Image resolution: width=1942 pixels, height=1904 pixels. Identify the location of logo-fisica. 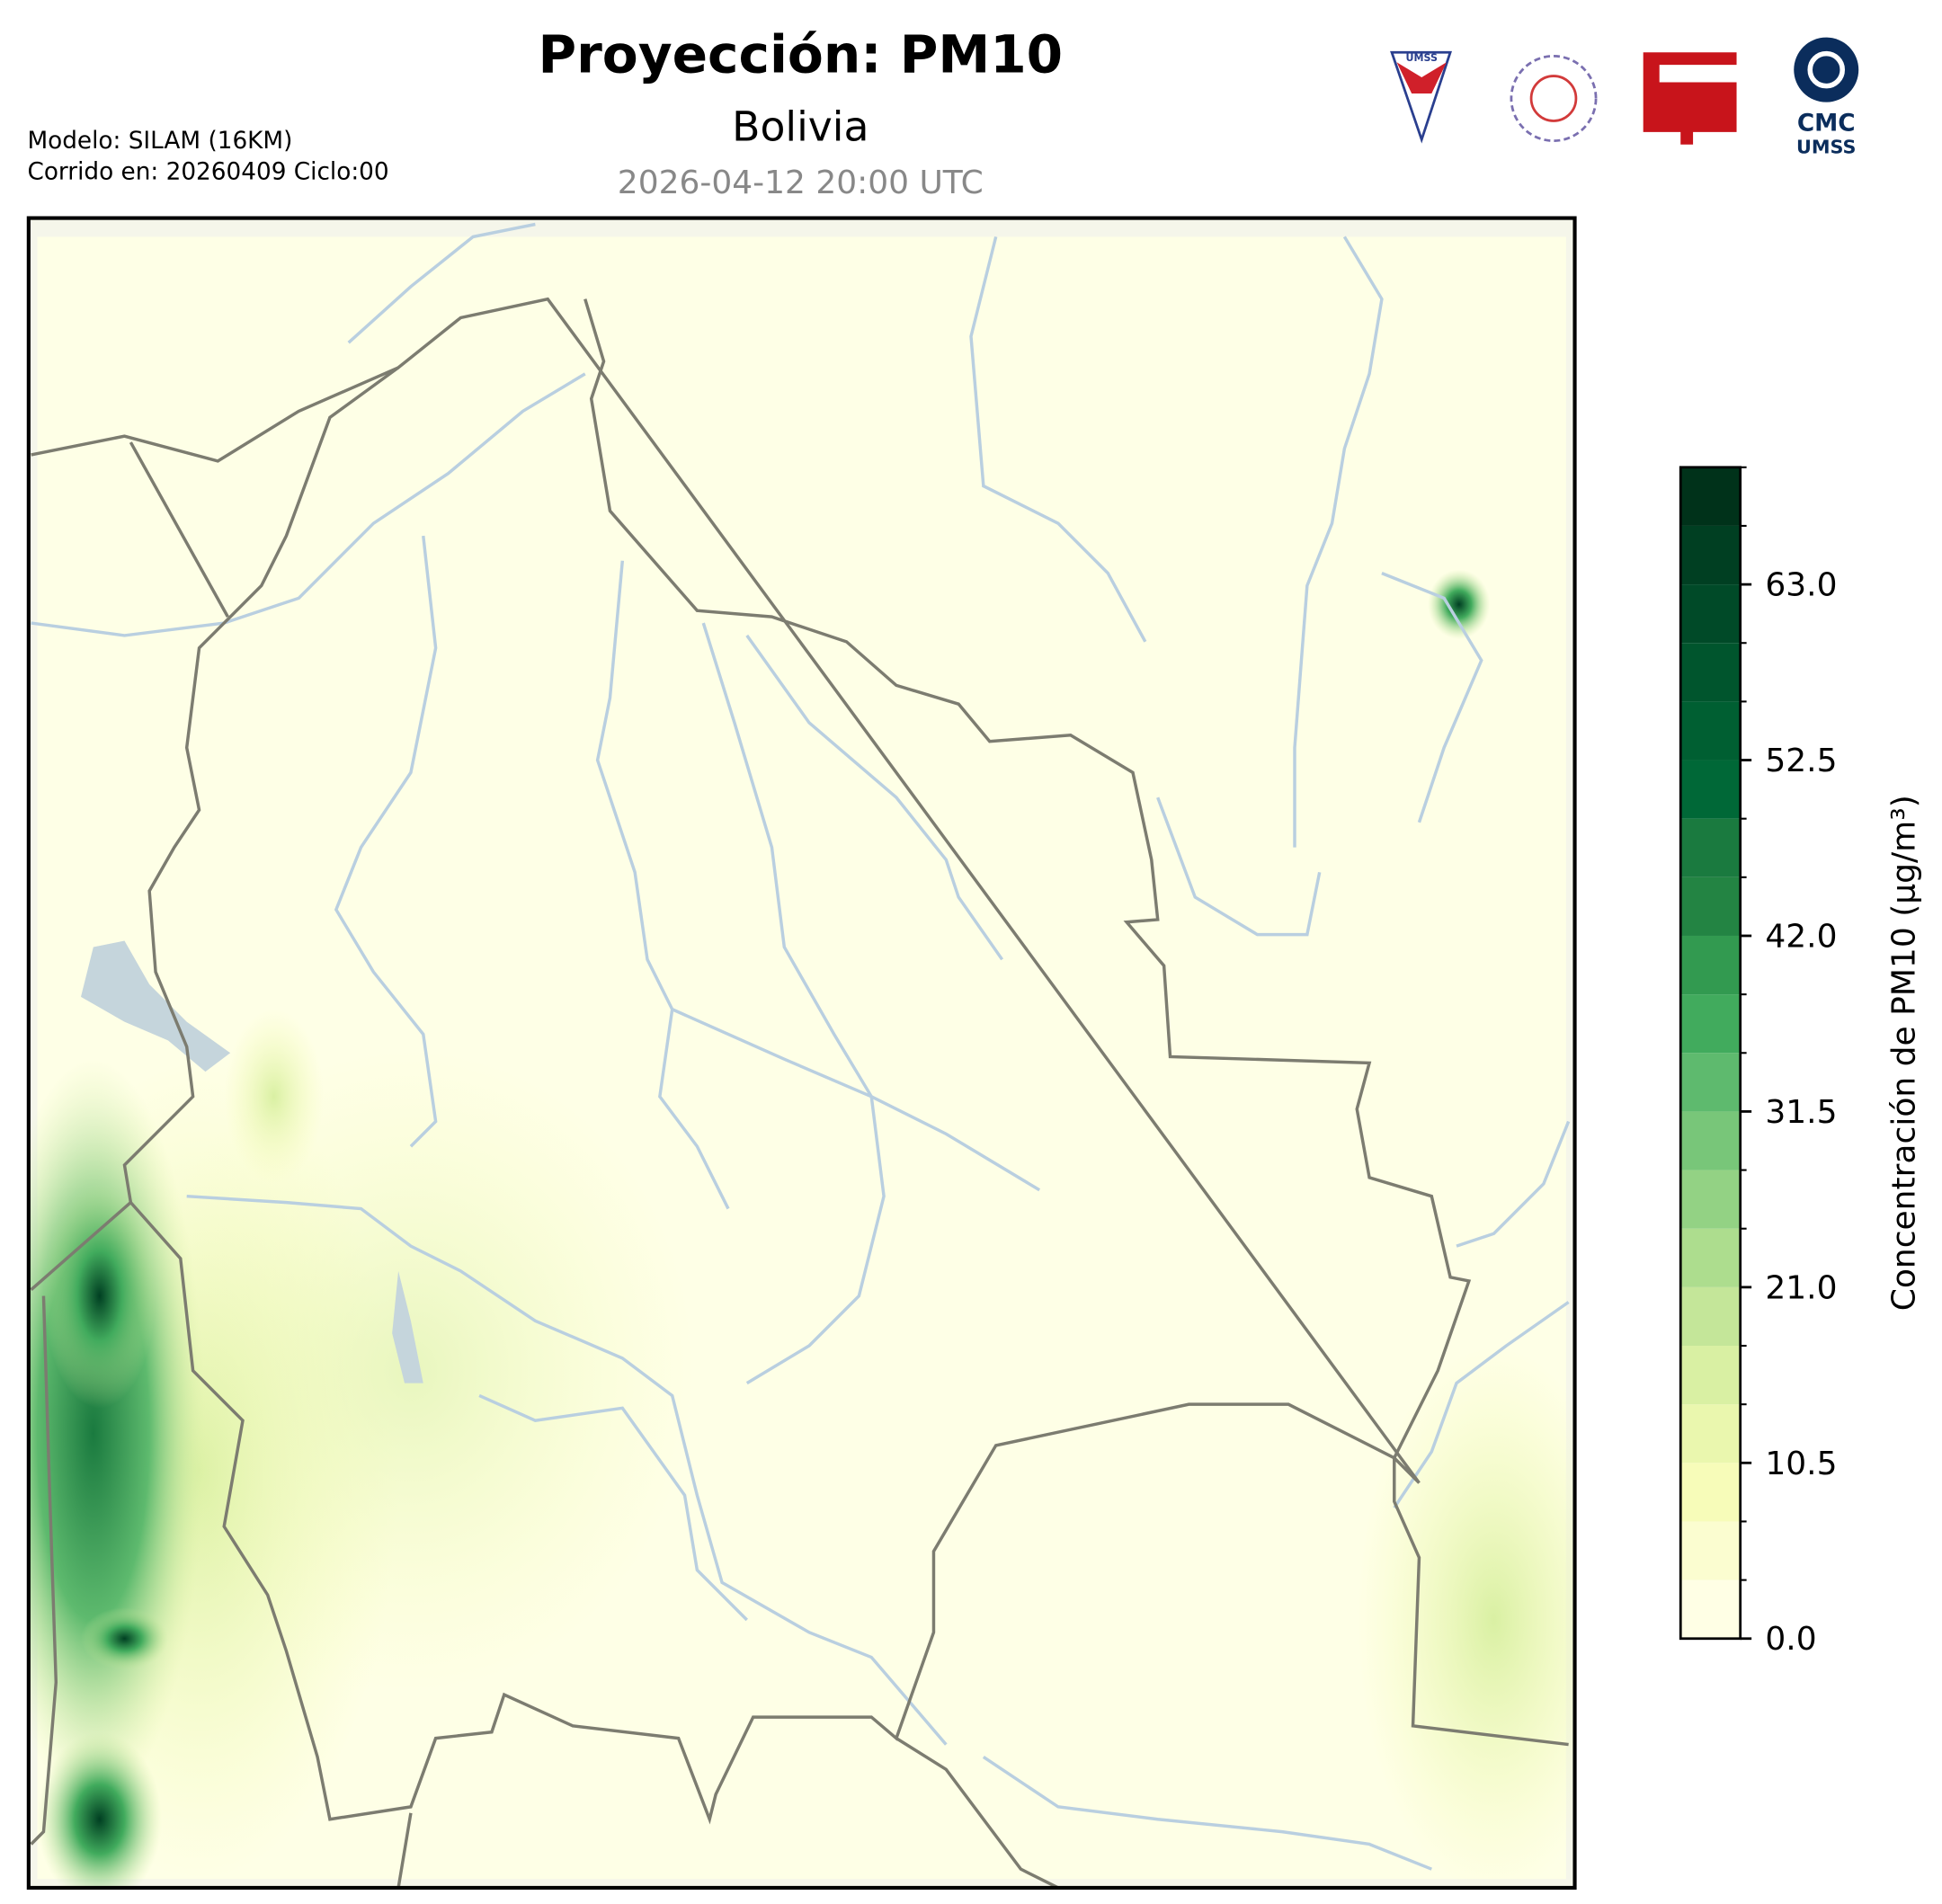
(1554, 98).